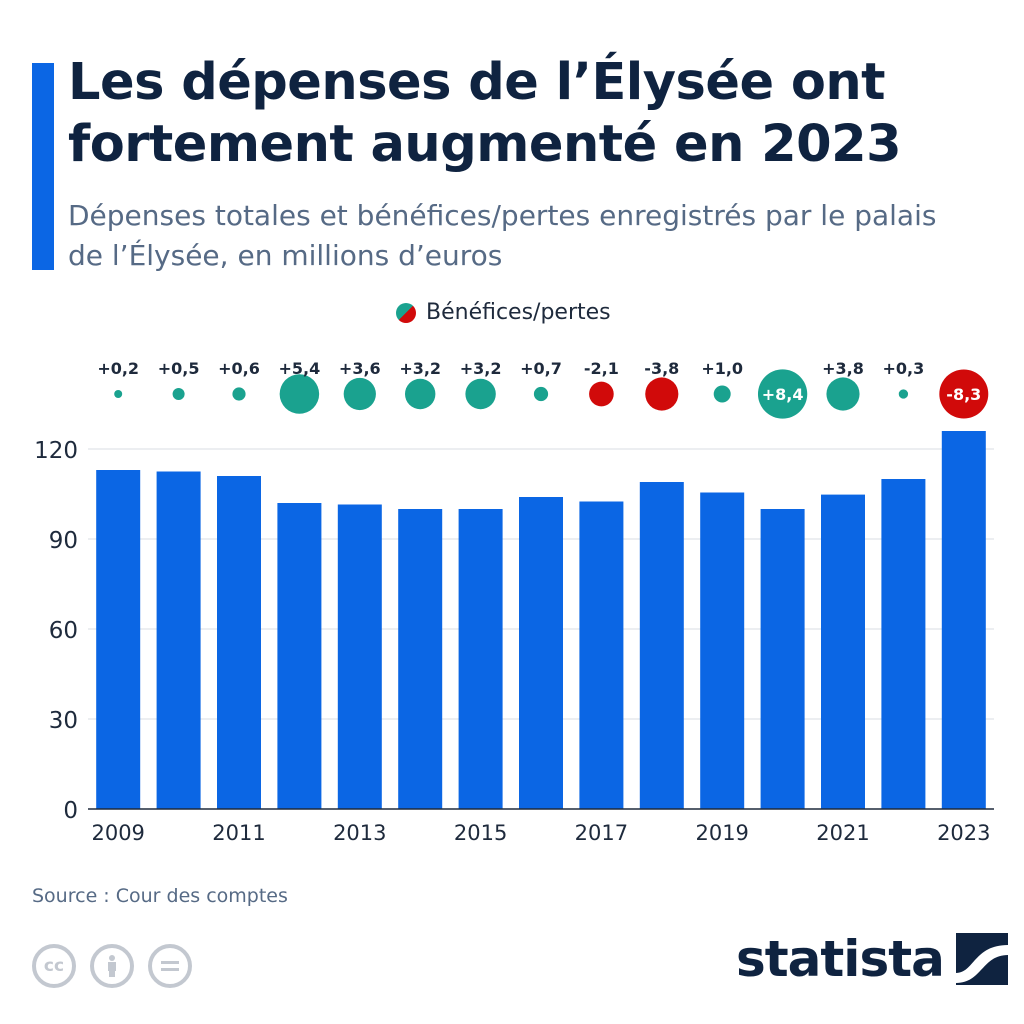  What do you see at coordinates (63, 721) in the screenshot?
I see `y-tick-label: 30` at bounding box center [63, 721].